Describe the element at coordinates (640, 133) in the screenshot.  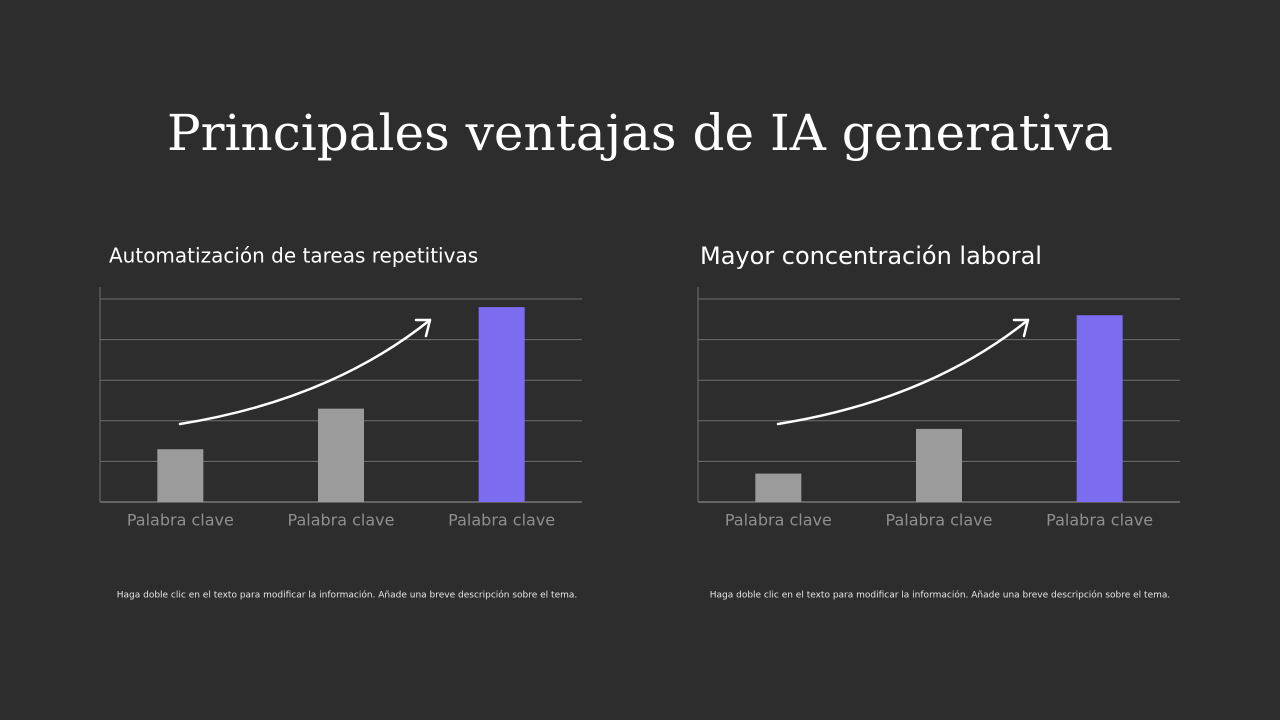
I see `slide-title: Principales ventajas de IA generativa` at that location.